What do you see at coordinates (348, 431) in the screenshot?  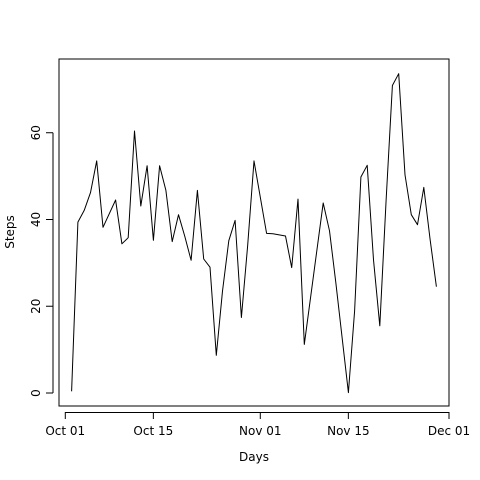 I see `x-tick-label: Nov 15` at bounding box center [348, 431].